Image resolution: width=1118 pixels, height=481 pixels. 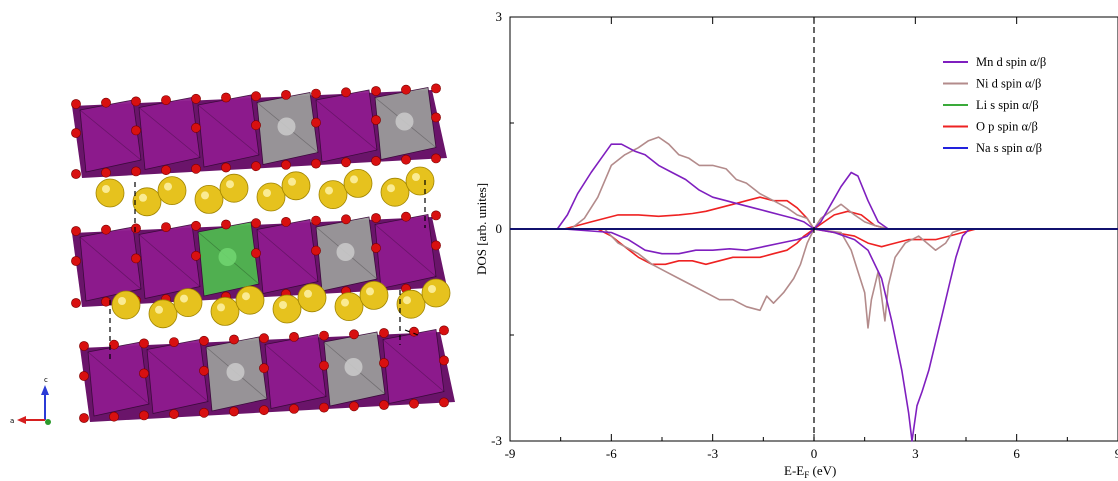 What do you see at coordinates (915, 453) in the screenshot?
I see `x-tick-label: 3` at bounding box center [915, 453].